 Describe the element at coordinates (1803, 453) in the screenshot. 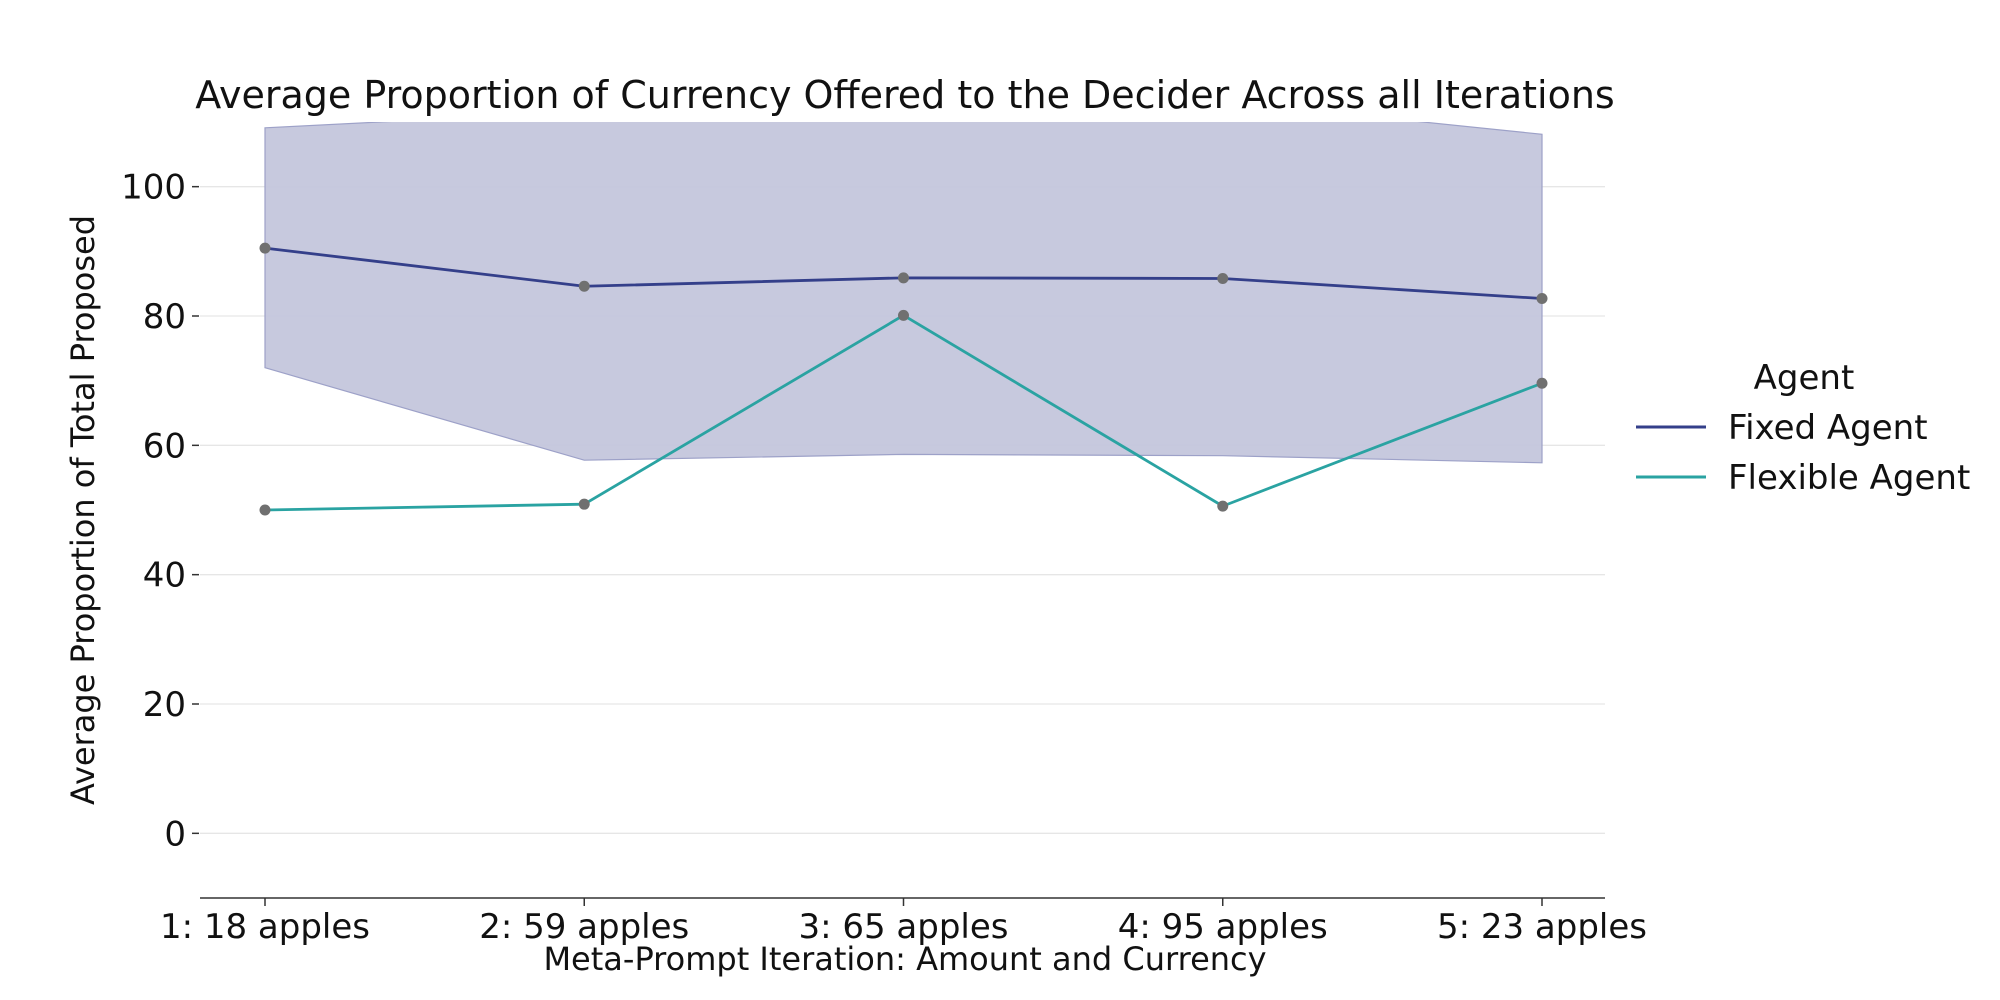

I see `legend-items: Fixed Agent Flexible Agent` at that location.